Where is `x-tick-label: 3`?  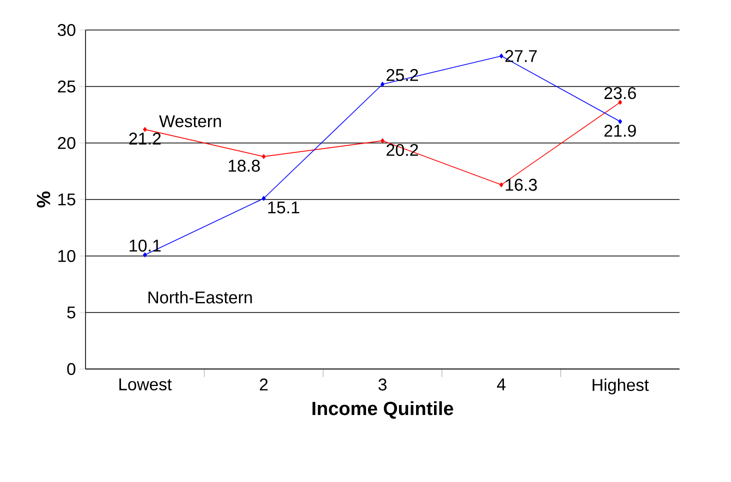
x-tick-label: 3 is located at coordinates (382, 384).